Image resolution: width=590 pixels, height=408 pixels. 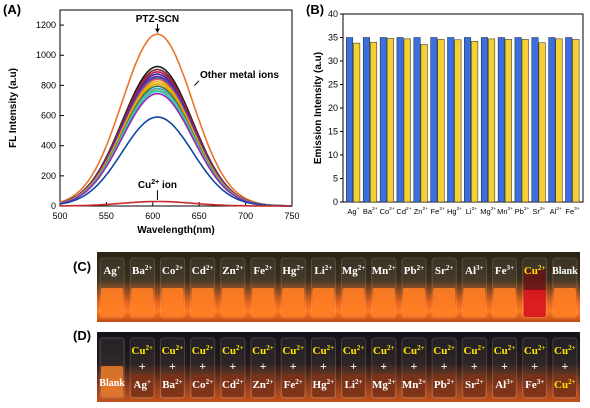 I want to click on x-tick-label-b: Hg2+, so click(x=454, y=211).